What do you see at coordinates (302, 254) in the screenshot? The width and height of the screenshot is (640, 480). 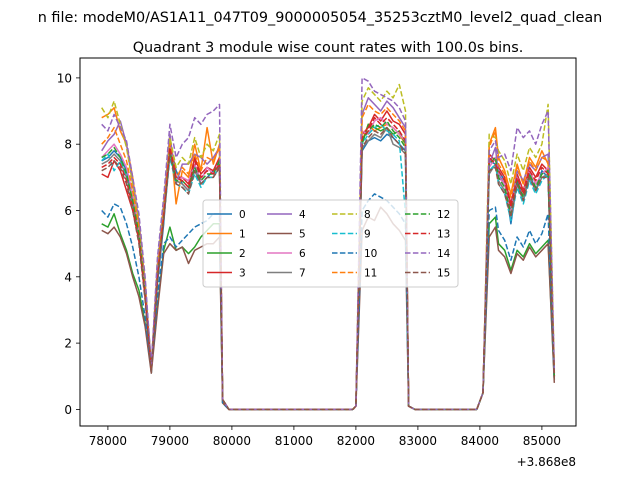 I see `legend-label-6: 6` at bounding box center [302, 254].